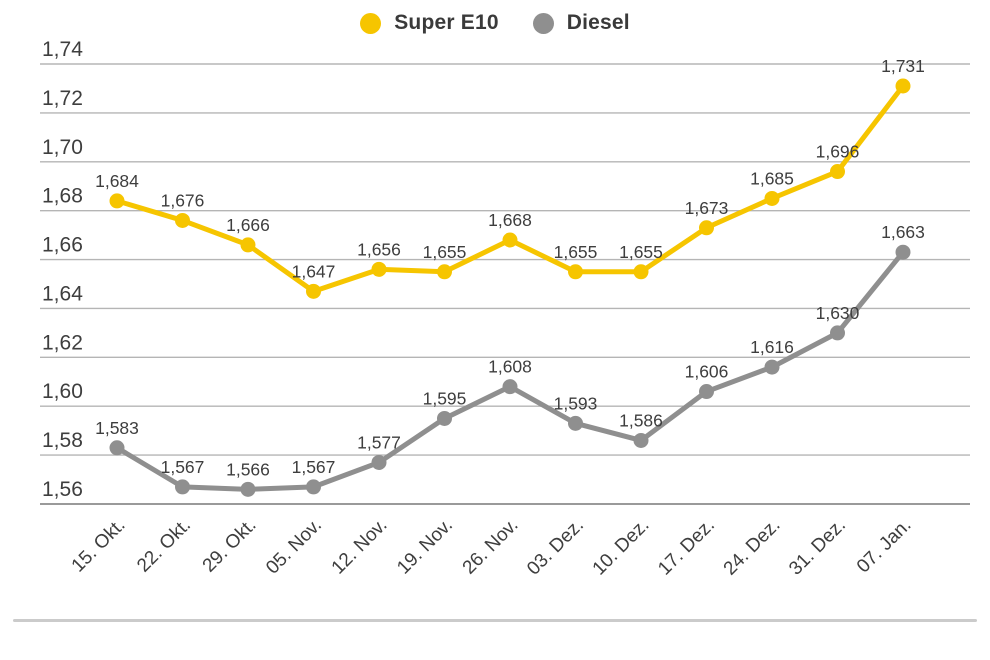 This screenshot has width=990, height=660. I want to click on x-axis-tick-label: 29. Okt., so click(230, 546).